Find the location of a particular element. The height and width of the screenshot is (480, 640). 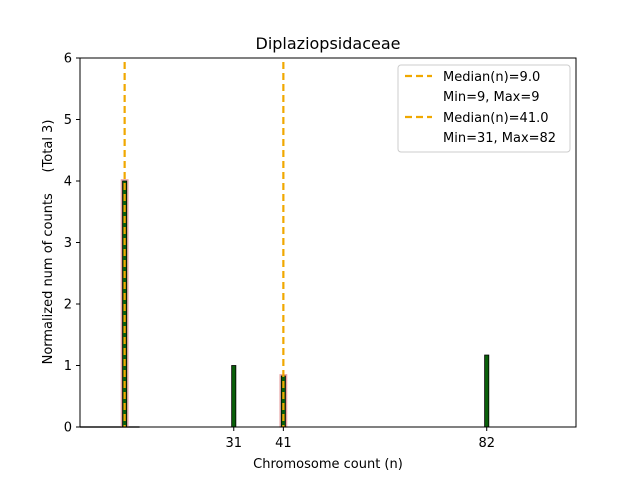

y-tick-label-6: 6 is located at coordinates (68, 59).